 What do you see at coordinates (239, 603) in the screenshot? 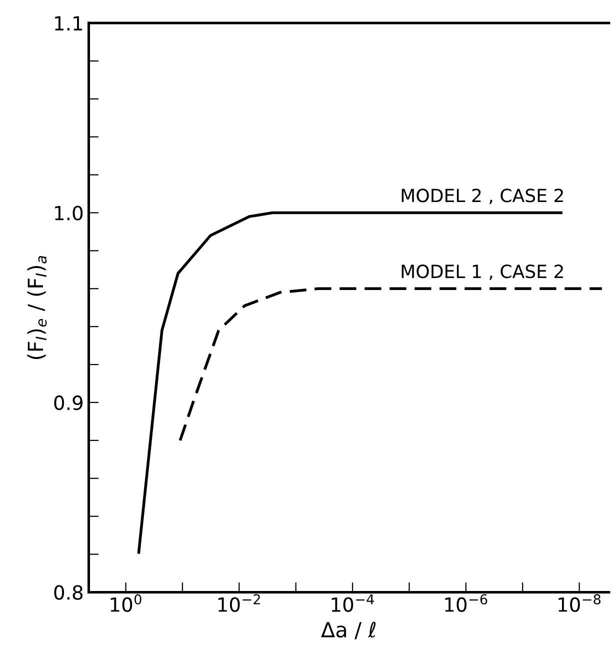
I see `x-tick-label: 10$^{−2}$` at bounding box center [239, 603].